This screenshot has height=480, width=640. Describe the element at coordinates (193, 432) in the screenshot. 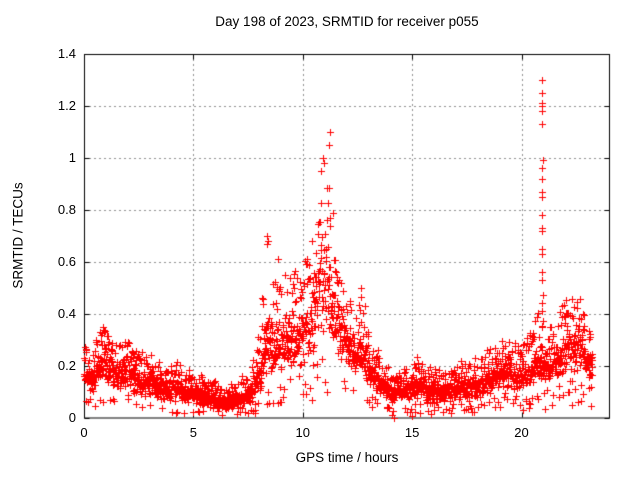

I see `x-tick-label: 5` at that location.